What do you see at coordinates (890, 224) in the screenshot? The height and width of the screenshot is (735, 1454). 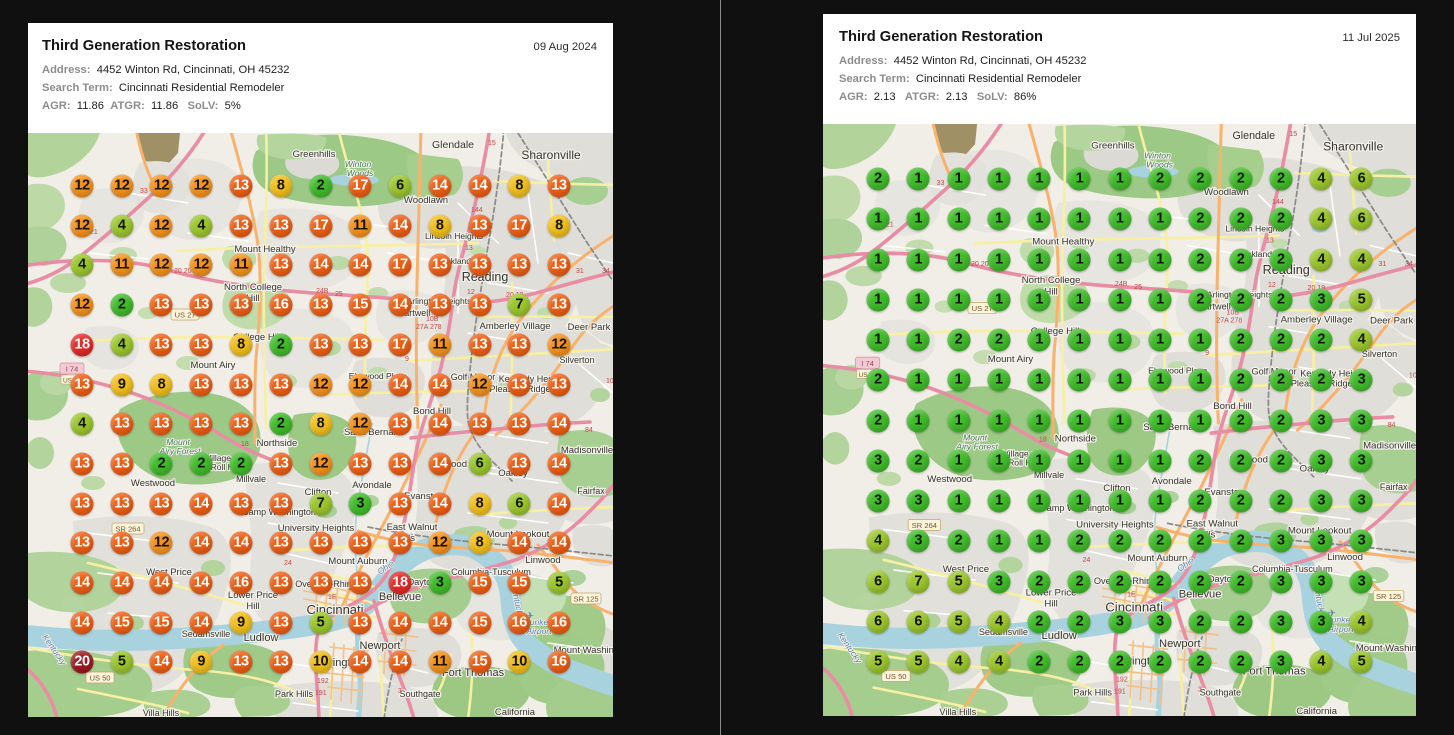 I see `svg-text: 21` at bounding box center [890, 224].